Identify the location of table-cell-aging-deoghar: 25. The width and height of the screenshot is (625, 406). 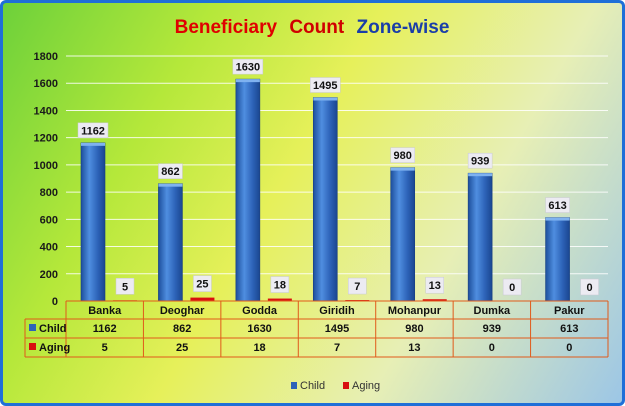
(182, 348).